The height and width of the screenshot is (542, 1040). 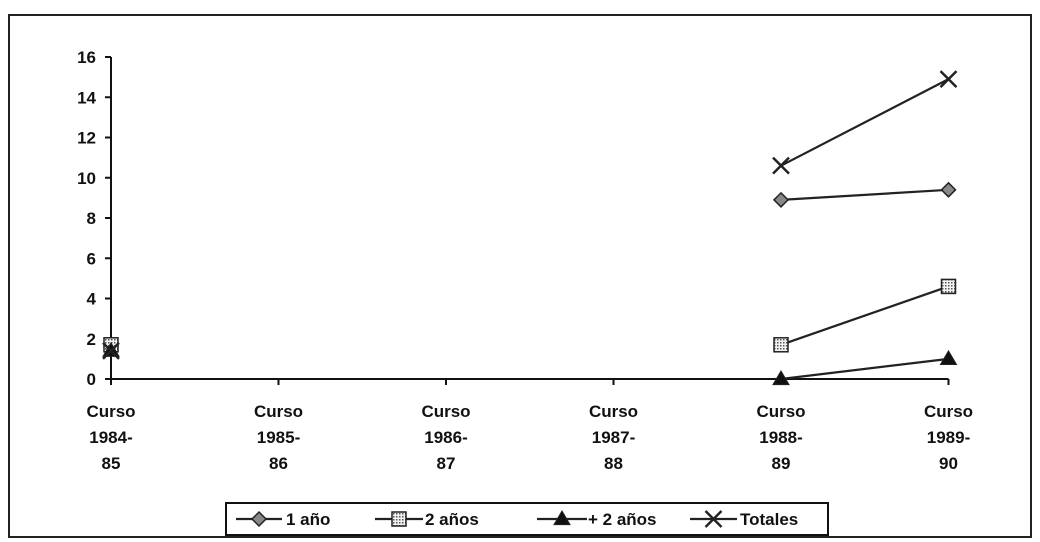 What do you see at coordinates (445, 437) in the screenshot?
I see `x-tick-label: 1986-` at bounding box center [445, 437].